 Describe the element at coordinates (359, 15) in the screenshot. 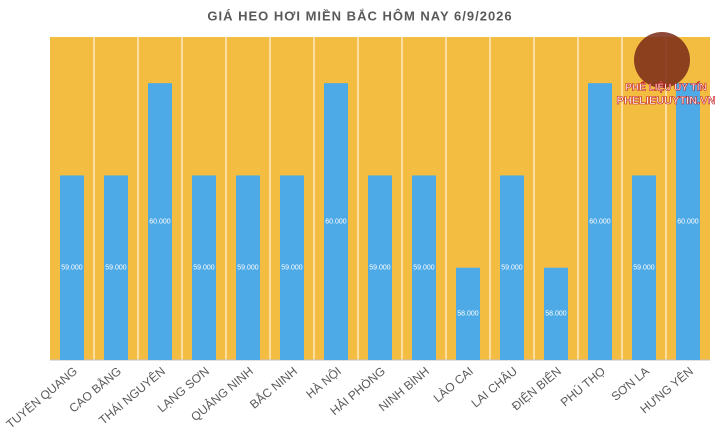

I see `chart-title: GIÁ HEO HƠI MIỀN BẮC HÔM NAY 6/9/2026` at that location.